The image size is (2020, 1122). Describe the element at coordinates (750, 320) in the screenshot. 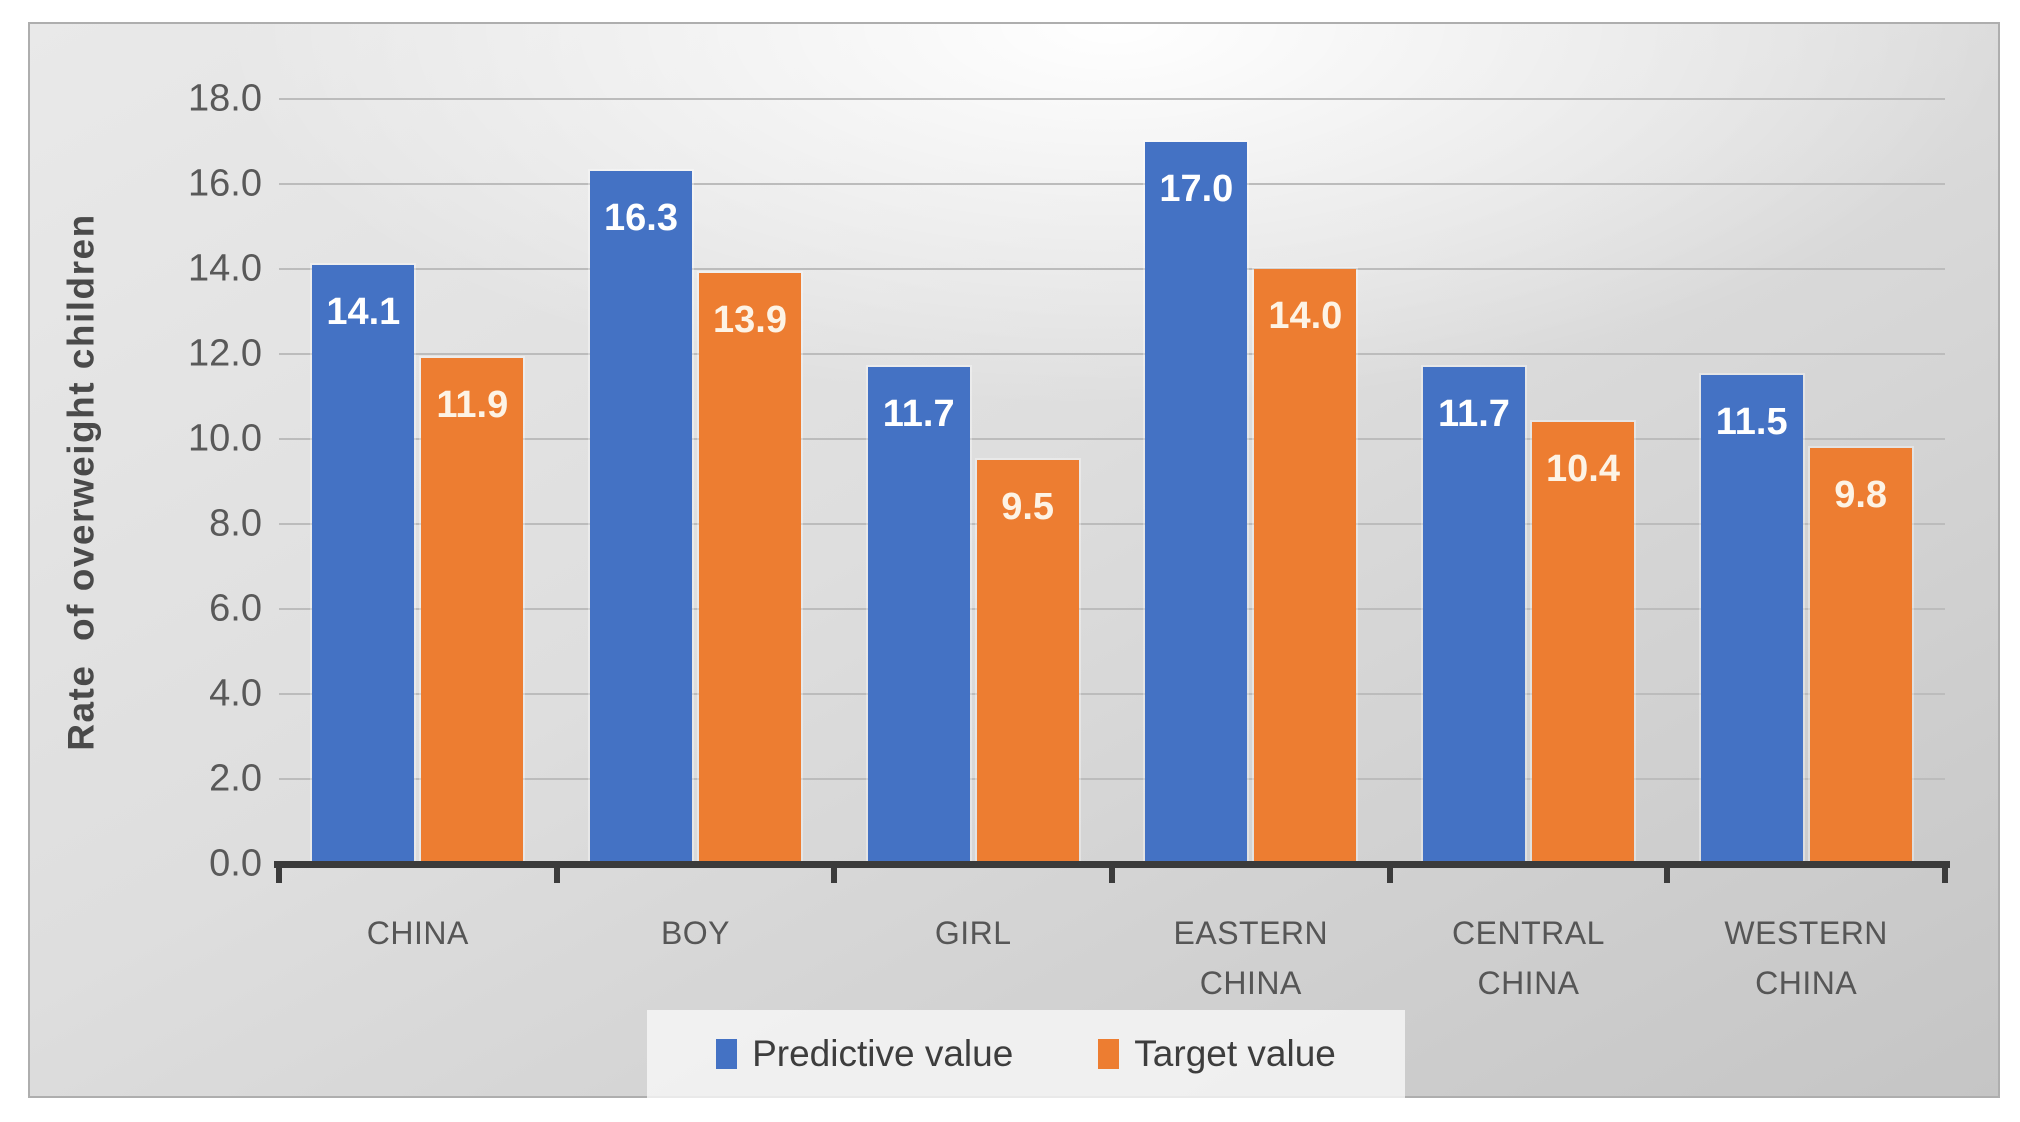

I see `bar-value-label: 13.9` at that location.